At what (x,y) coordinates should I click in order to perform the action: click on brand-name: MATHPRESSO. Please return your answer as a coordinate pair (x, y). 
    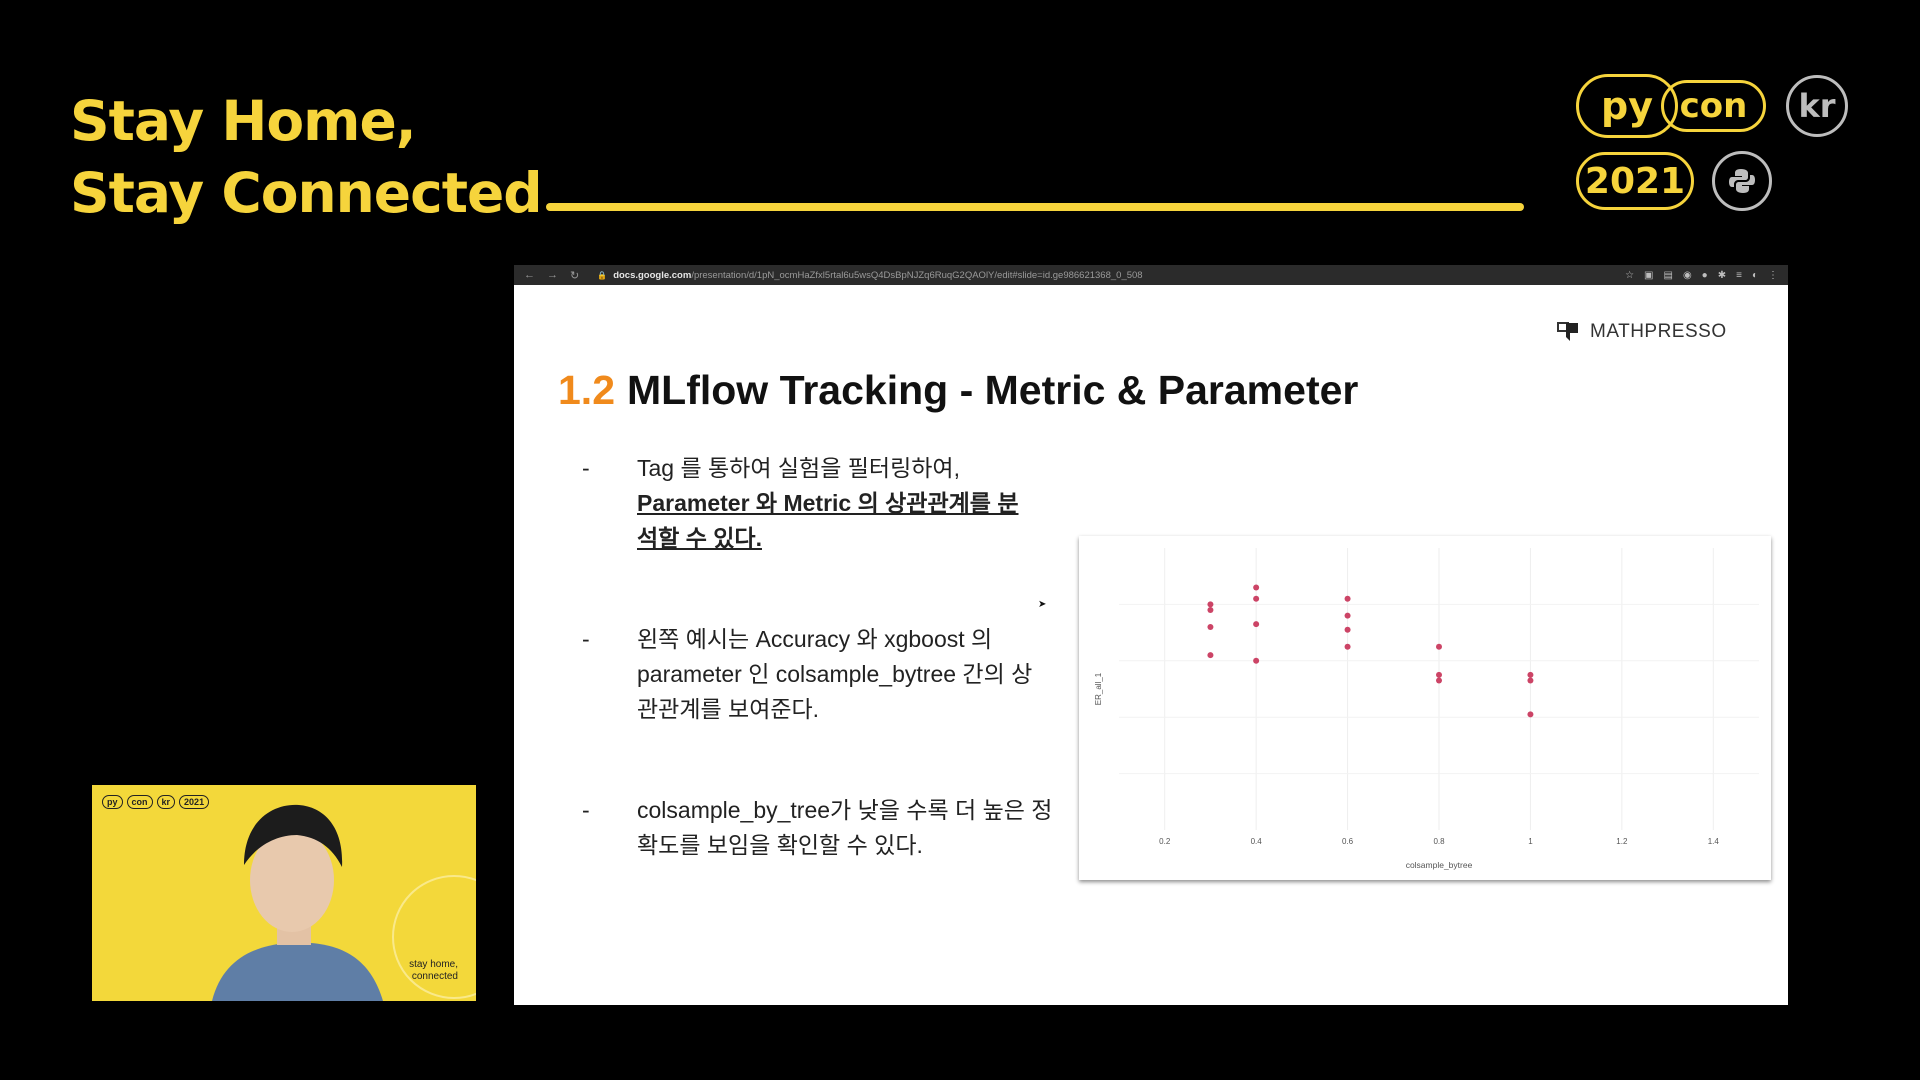
    Looking at the image, I should click on (1658, 331).